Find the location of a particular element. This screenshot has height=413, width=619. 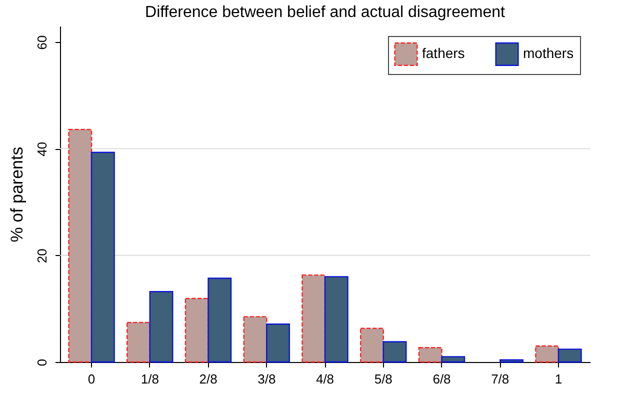

y-tick-label: 20 is located at coordinates (42, 256).